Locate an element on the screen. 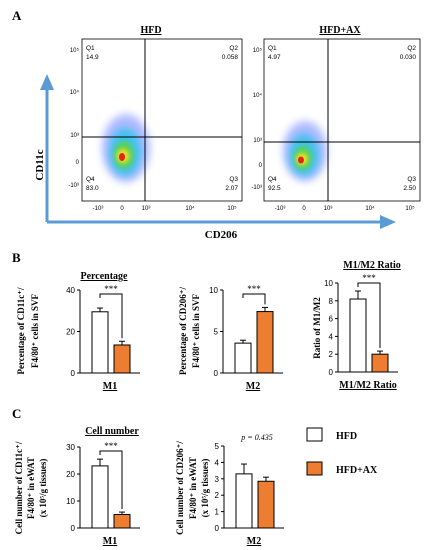  q1-value: 4.97 is located at coordinates (274, 57).